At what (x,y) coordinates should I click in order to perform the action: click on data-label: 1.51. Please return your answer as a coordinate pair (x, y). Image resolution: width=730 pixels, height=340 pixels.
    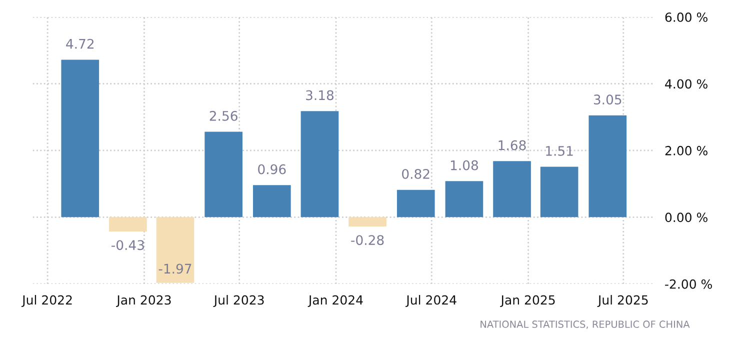
    Looking at the image, I should click on (559, 151).